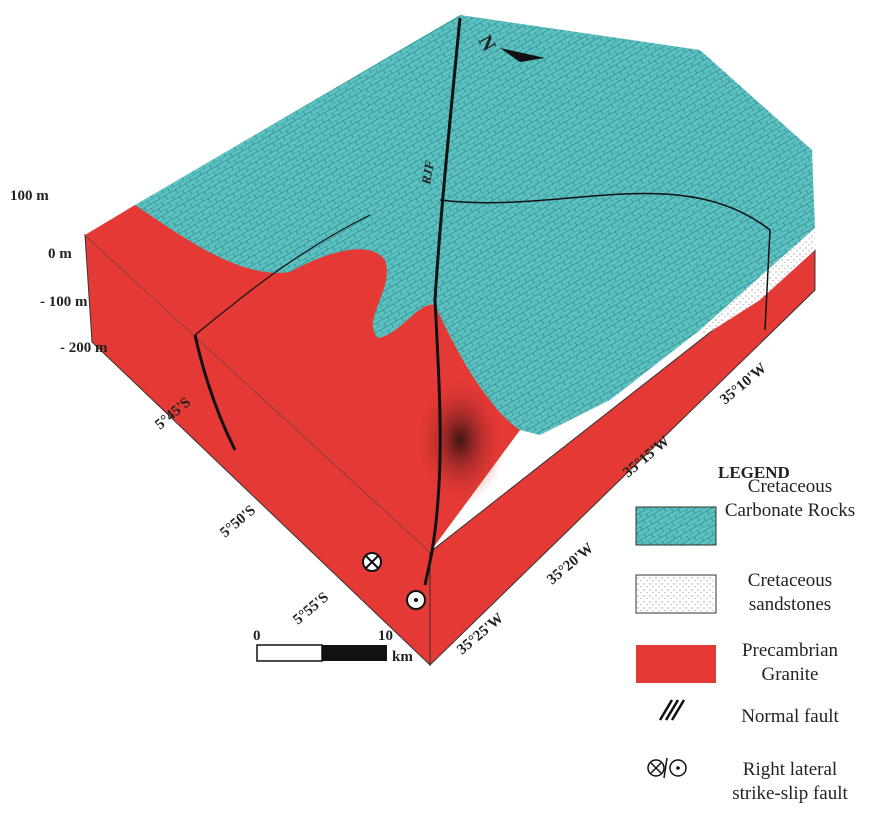  I want to click on scale-unit: km, so click(402, 657).